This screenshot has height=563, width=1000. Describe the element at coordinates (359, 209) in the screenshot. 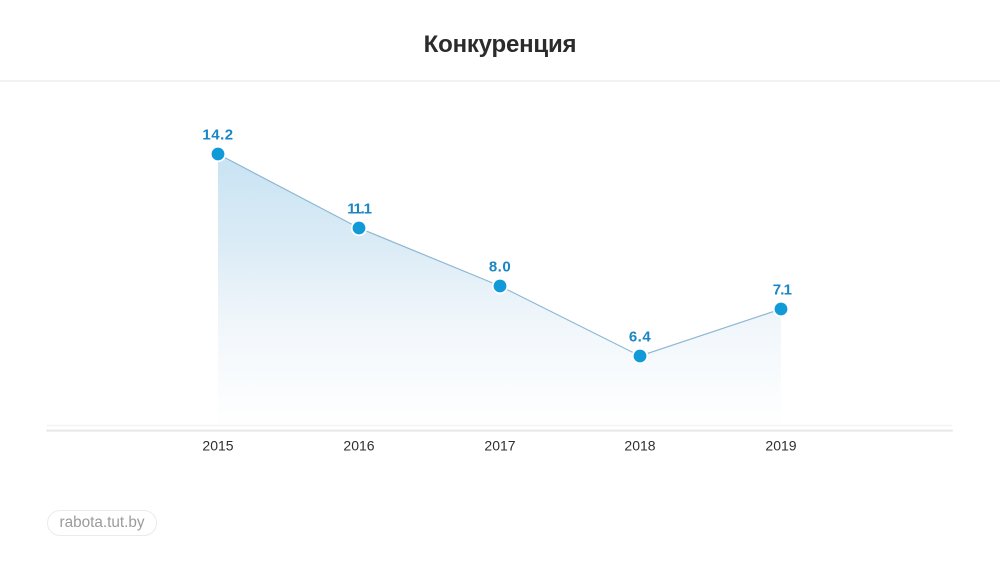

I see `svg-text: 11.1` at that location.